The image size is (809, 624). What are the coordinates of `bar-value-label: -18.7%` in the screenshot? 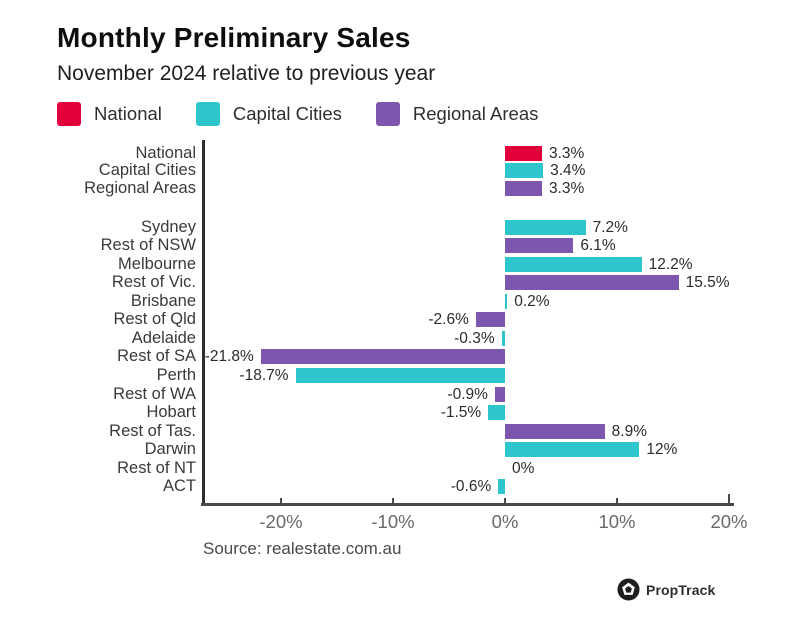 It's located at (264, 376).